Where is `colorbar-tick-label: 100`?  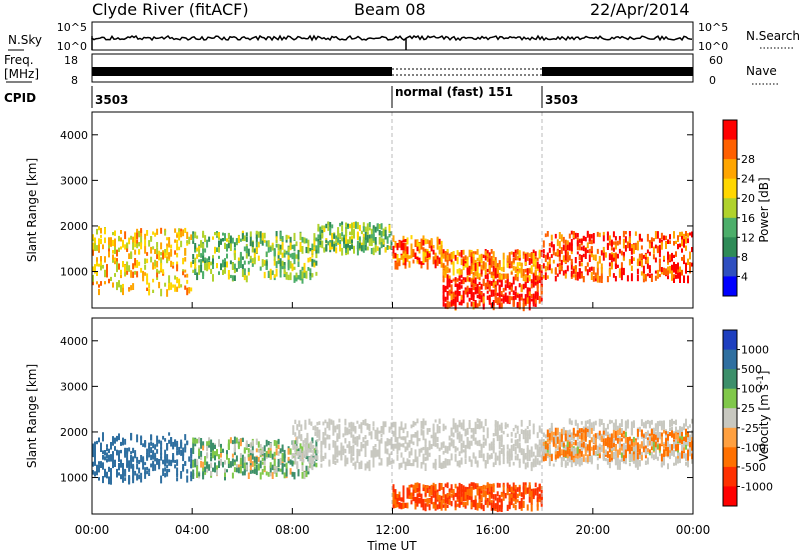 colorbar-tick-label: 100 is located at coordinates (751, 389).